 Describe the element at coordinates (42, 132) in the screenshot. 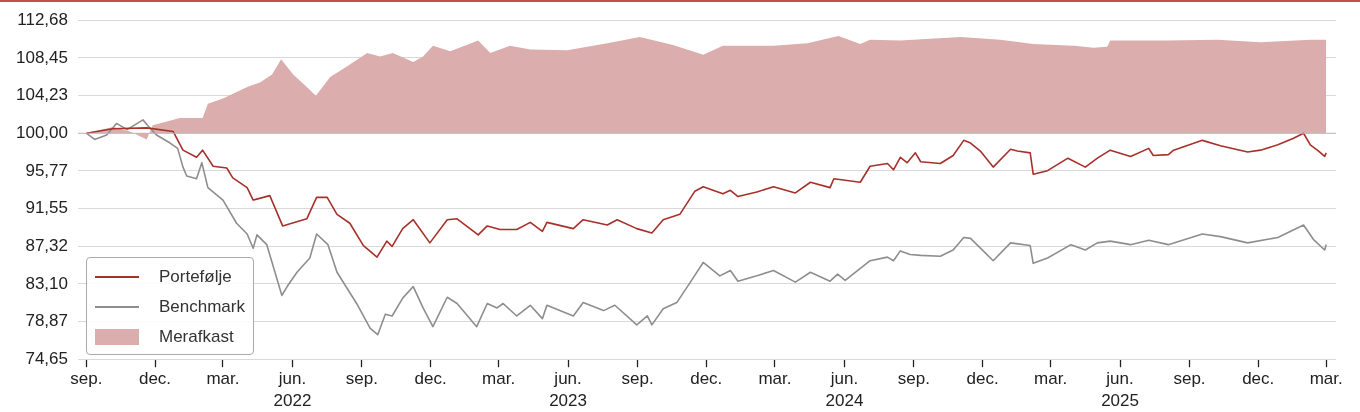

I see `y-tick-label: 100,00` at that location.